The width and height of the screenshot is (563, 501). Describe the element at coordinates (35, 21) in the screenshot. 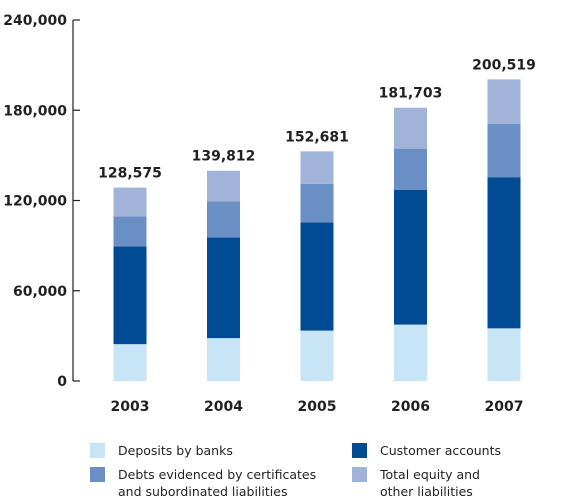

I see `y-tick-label: 240,000` at that location.